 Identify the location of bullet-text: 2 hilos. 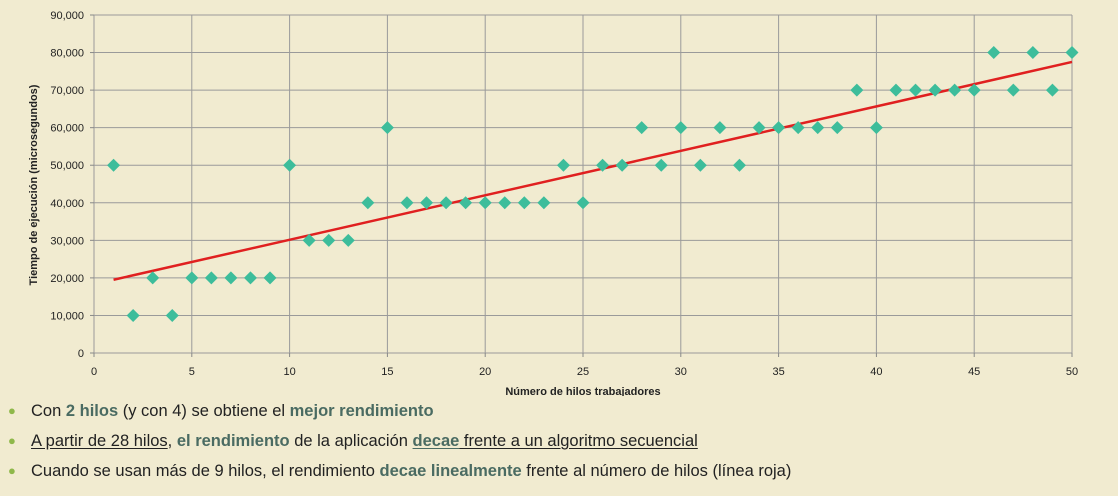
(92, 411).